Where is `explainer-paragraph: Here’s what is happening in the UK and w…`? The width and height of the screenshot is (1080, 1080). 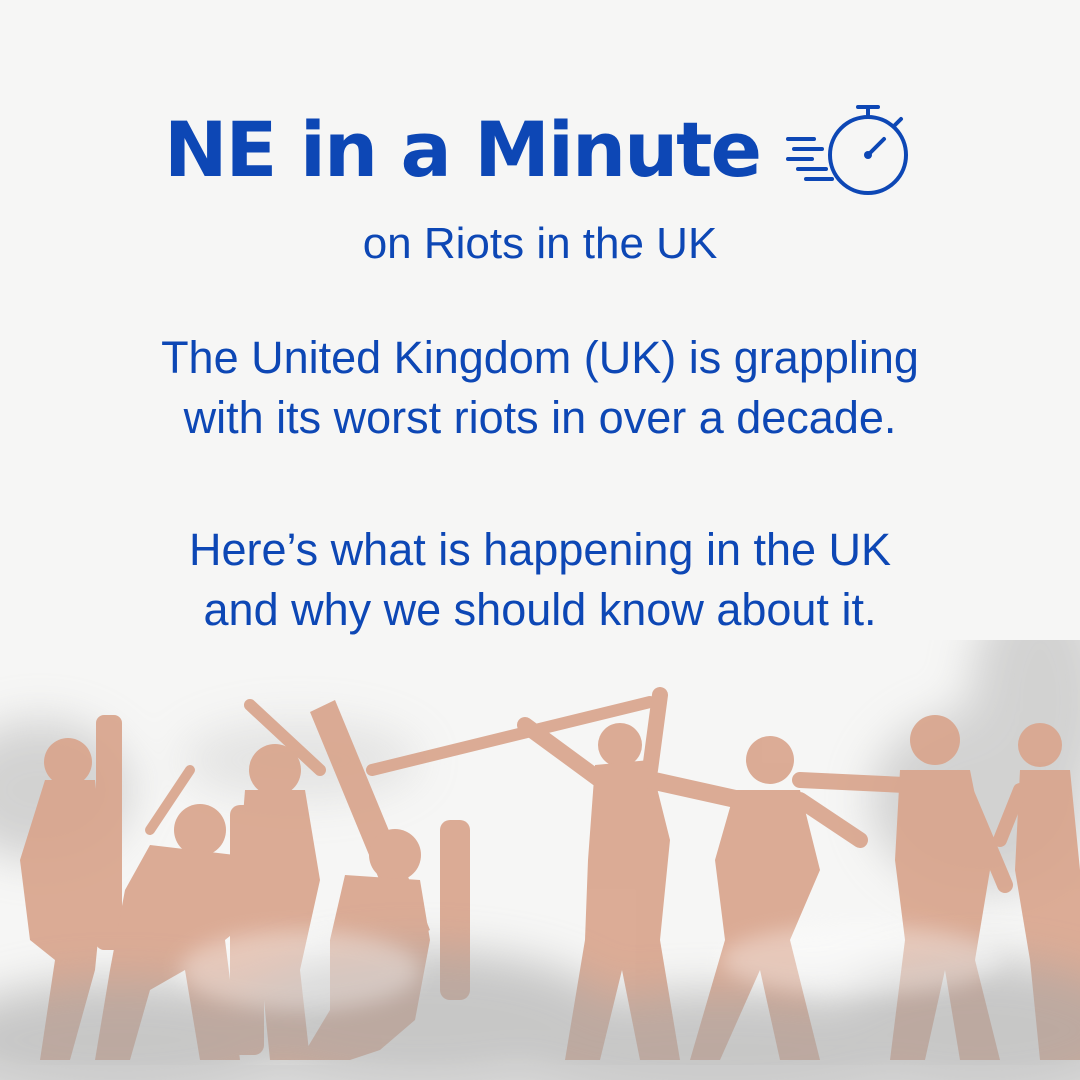
explainer-paragraph: Here’s what is happening in the UK and w… is located at coordinates (540, 580).